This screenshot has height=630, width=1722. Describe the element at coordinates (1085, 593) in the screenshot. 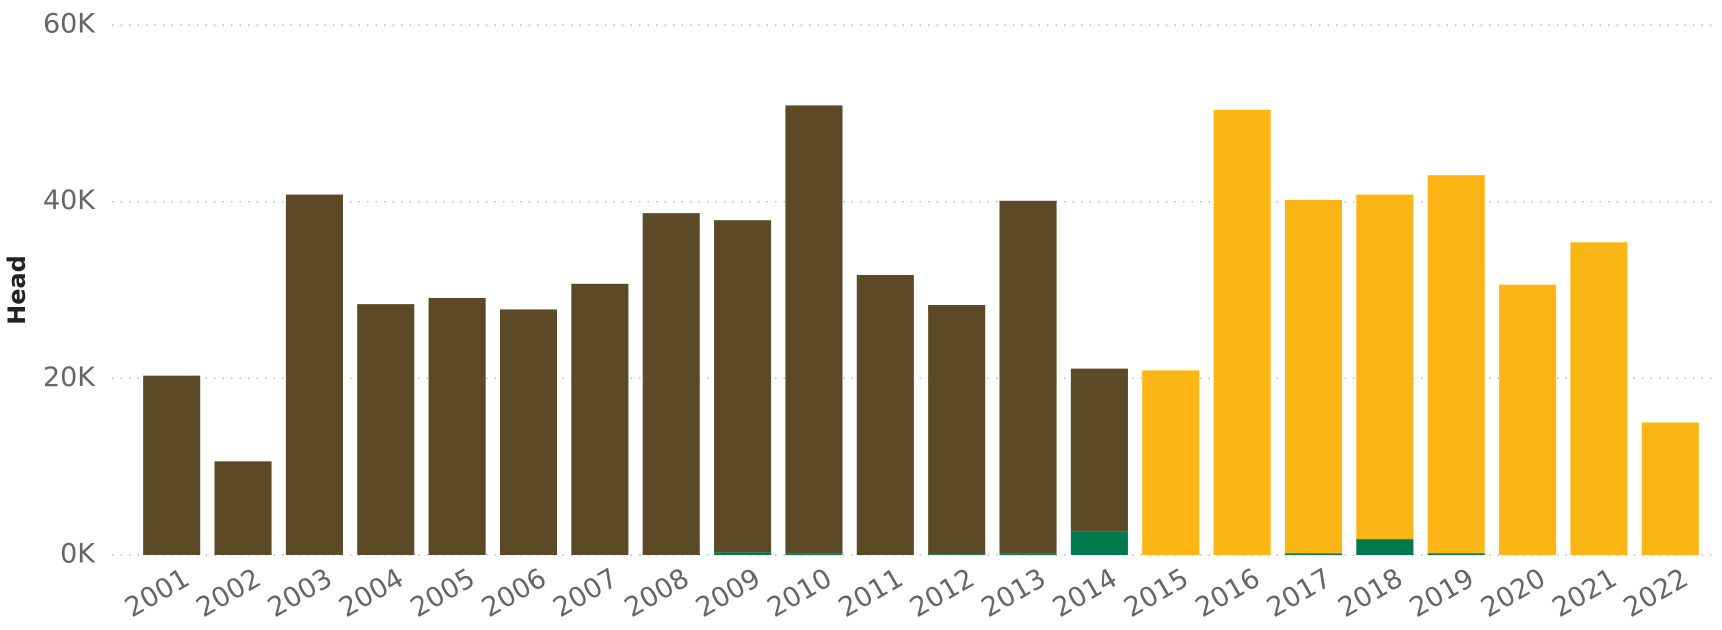

I see `x-tick-label: 2014` at that location.